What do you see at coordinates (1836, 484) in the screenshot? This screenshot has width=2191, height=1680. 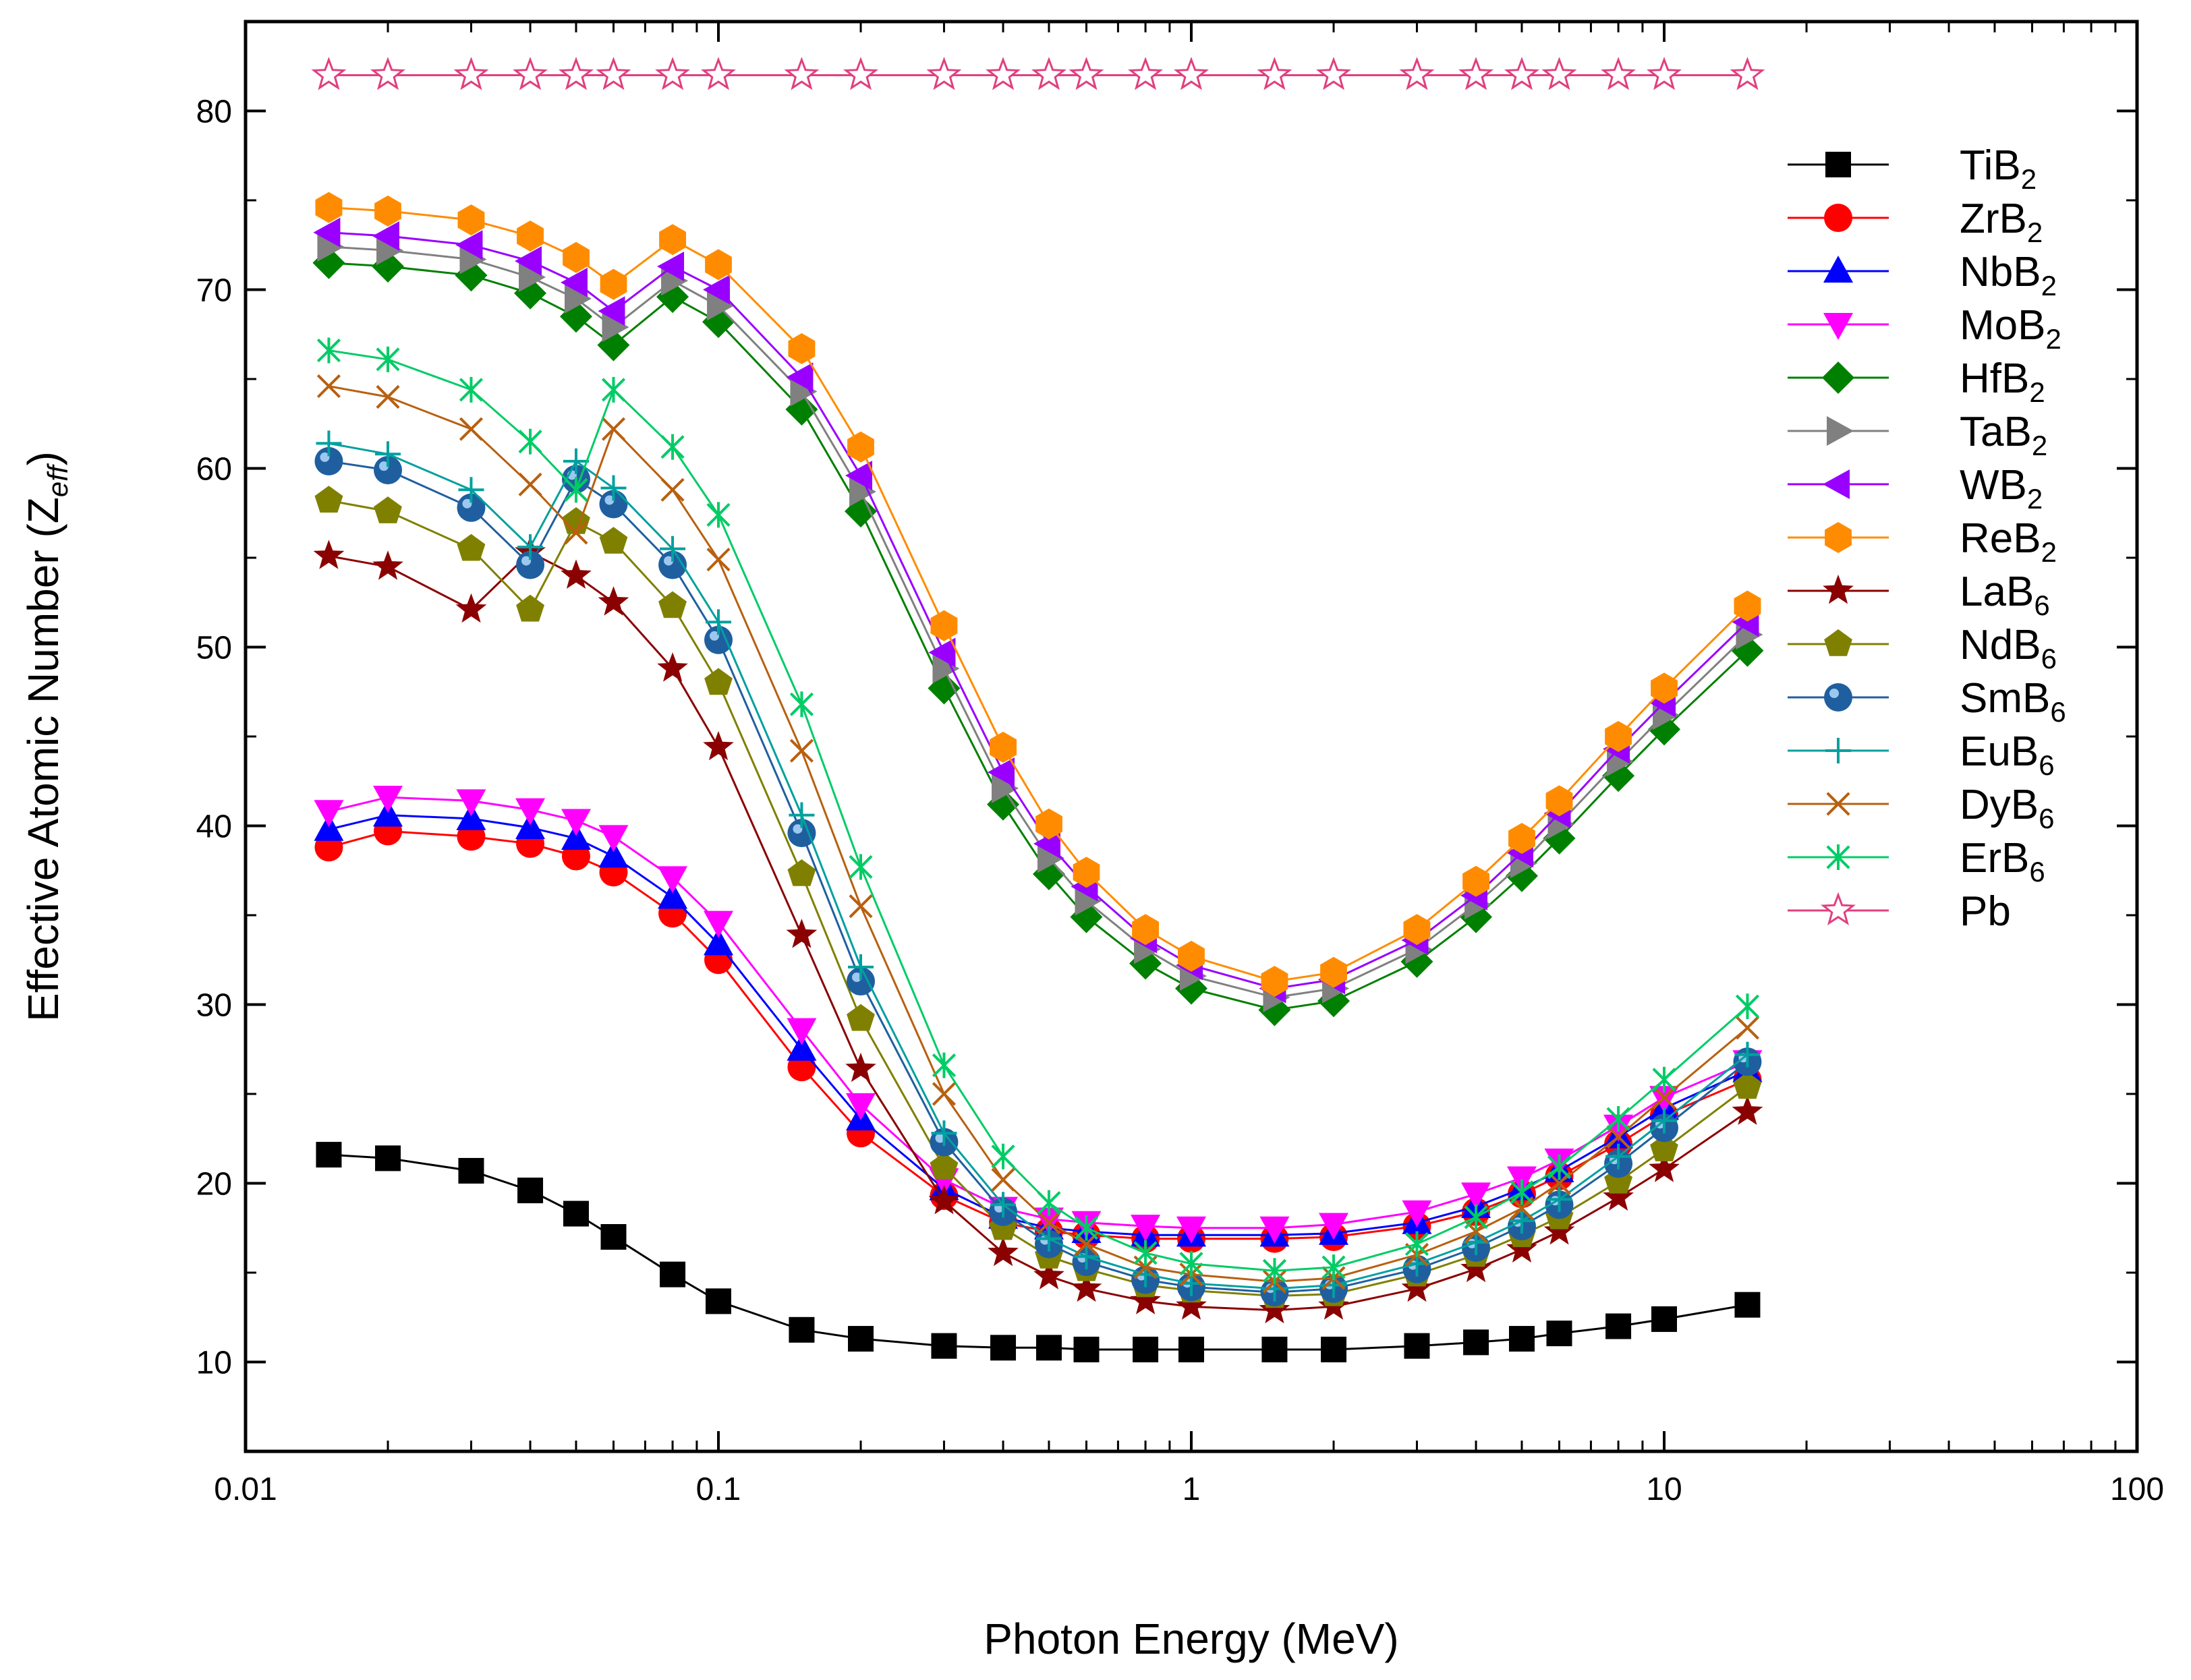 I see `legend-marker-wb2` at bounding box center [1836, 484].